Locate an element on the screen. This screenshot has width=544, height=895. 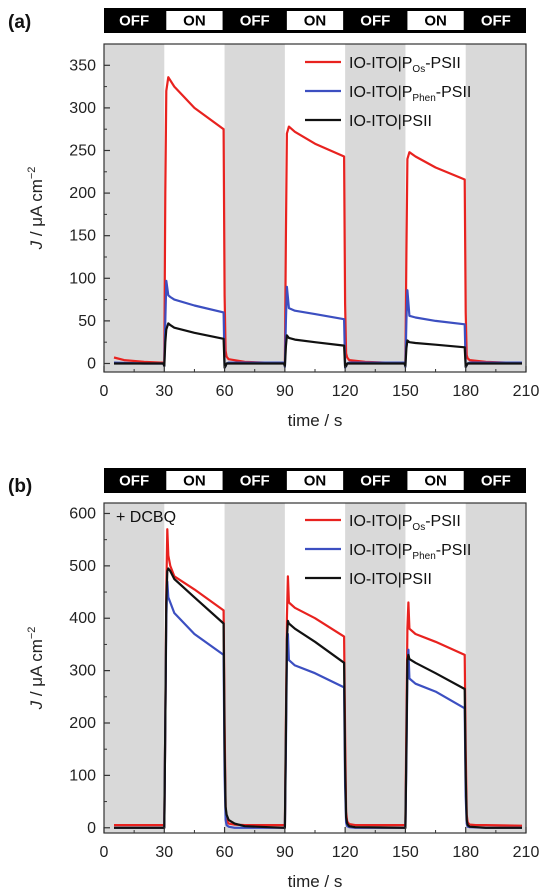
y-tick-label: 150 is located at coordinates (82, 236).